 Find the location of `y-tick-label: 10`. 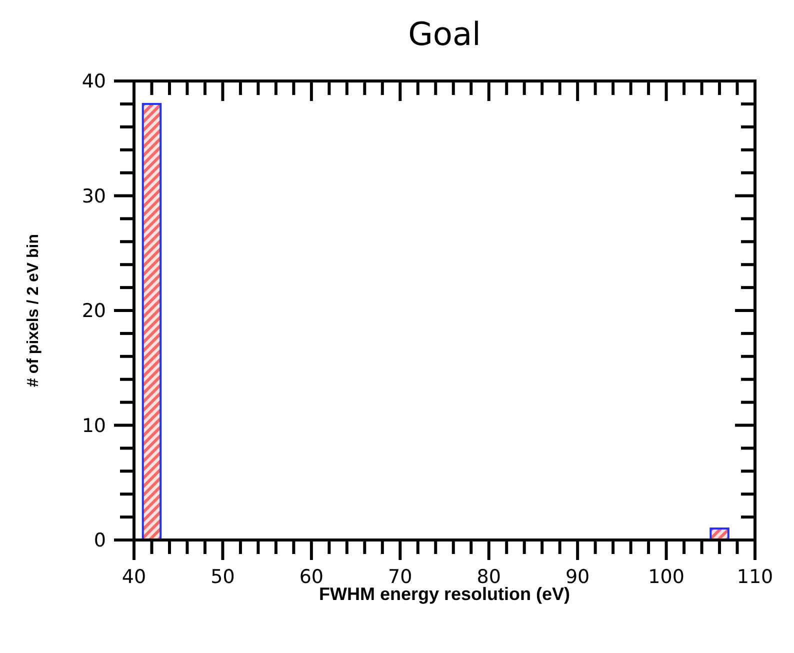

y-tick-label: 10 is located at coordinates (94, 425).